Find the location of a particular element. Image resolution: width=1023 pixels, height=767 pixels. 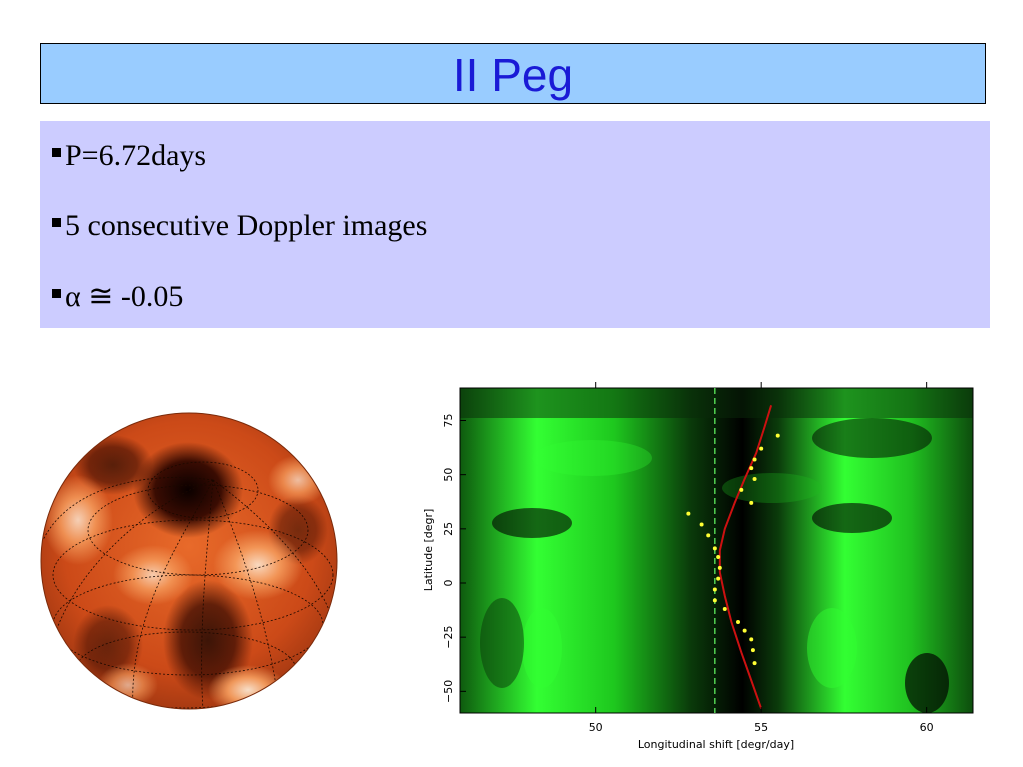

bullet-item: P=6.72days is located at coordinates (129, 156).